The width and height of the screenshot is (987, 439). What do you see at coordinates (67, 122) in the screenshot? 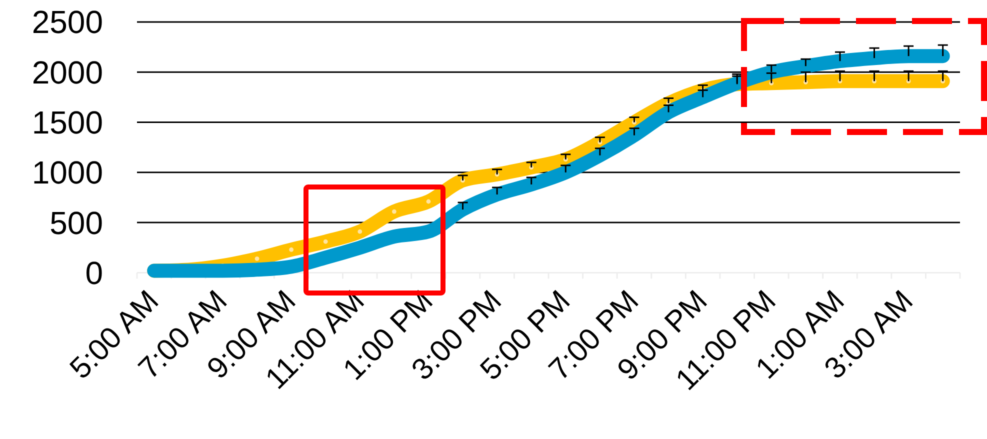
I see `y-tick-label: 1500` at bounding box center [67, 122].